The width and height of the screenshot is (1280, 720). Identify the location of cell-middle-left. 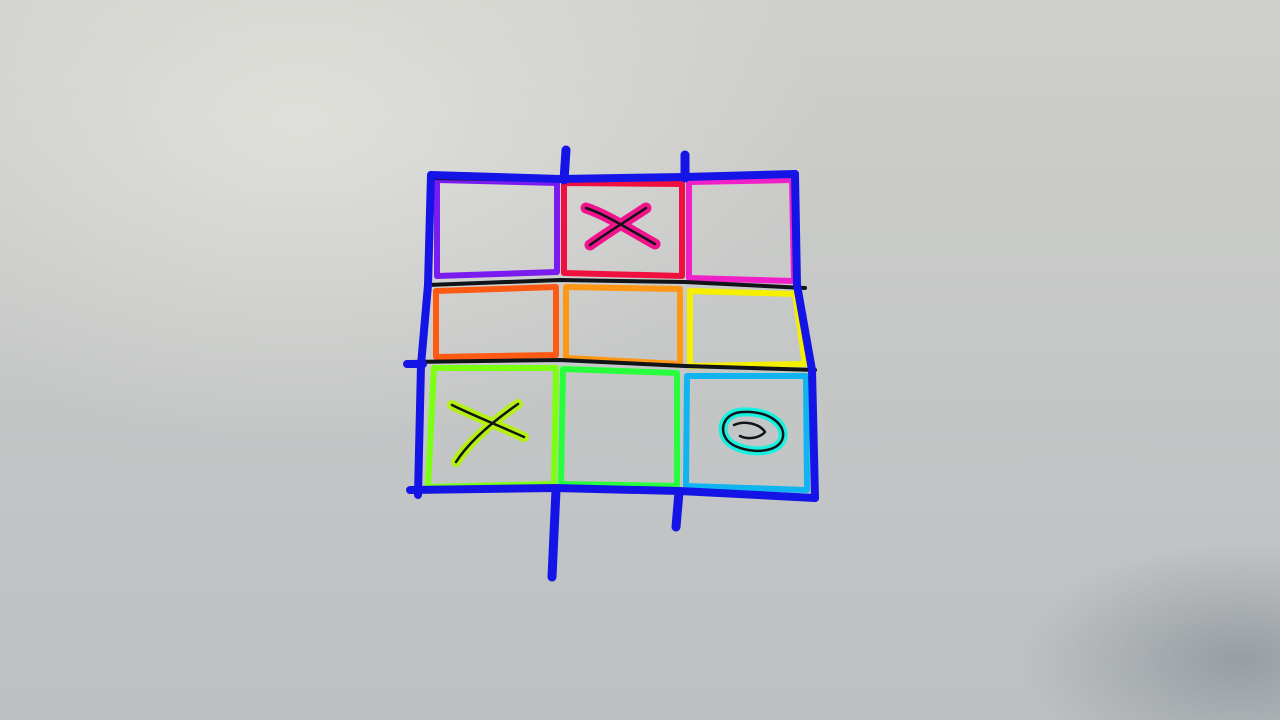
(496, 322).